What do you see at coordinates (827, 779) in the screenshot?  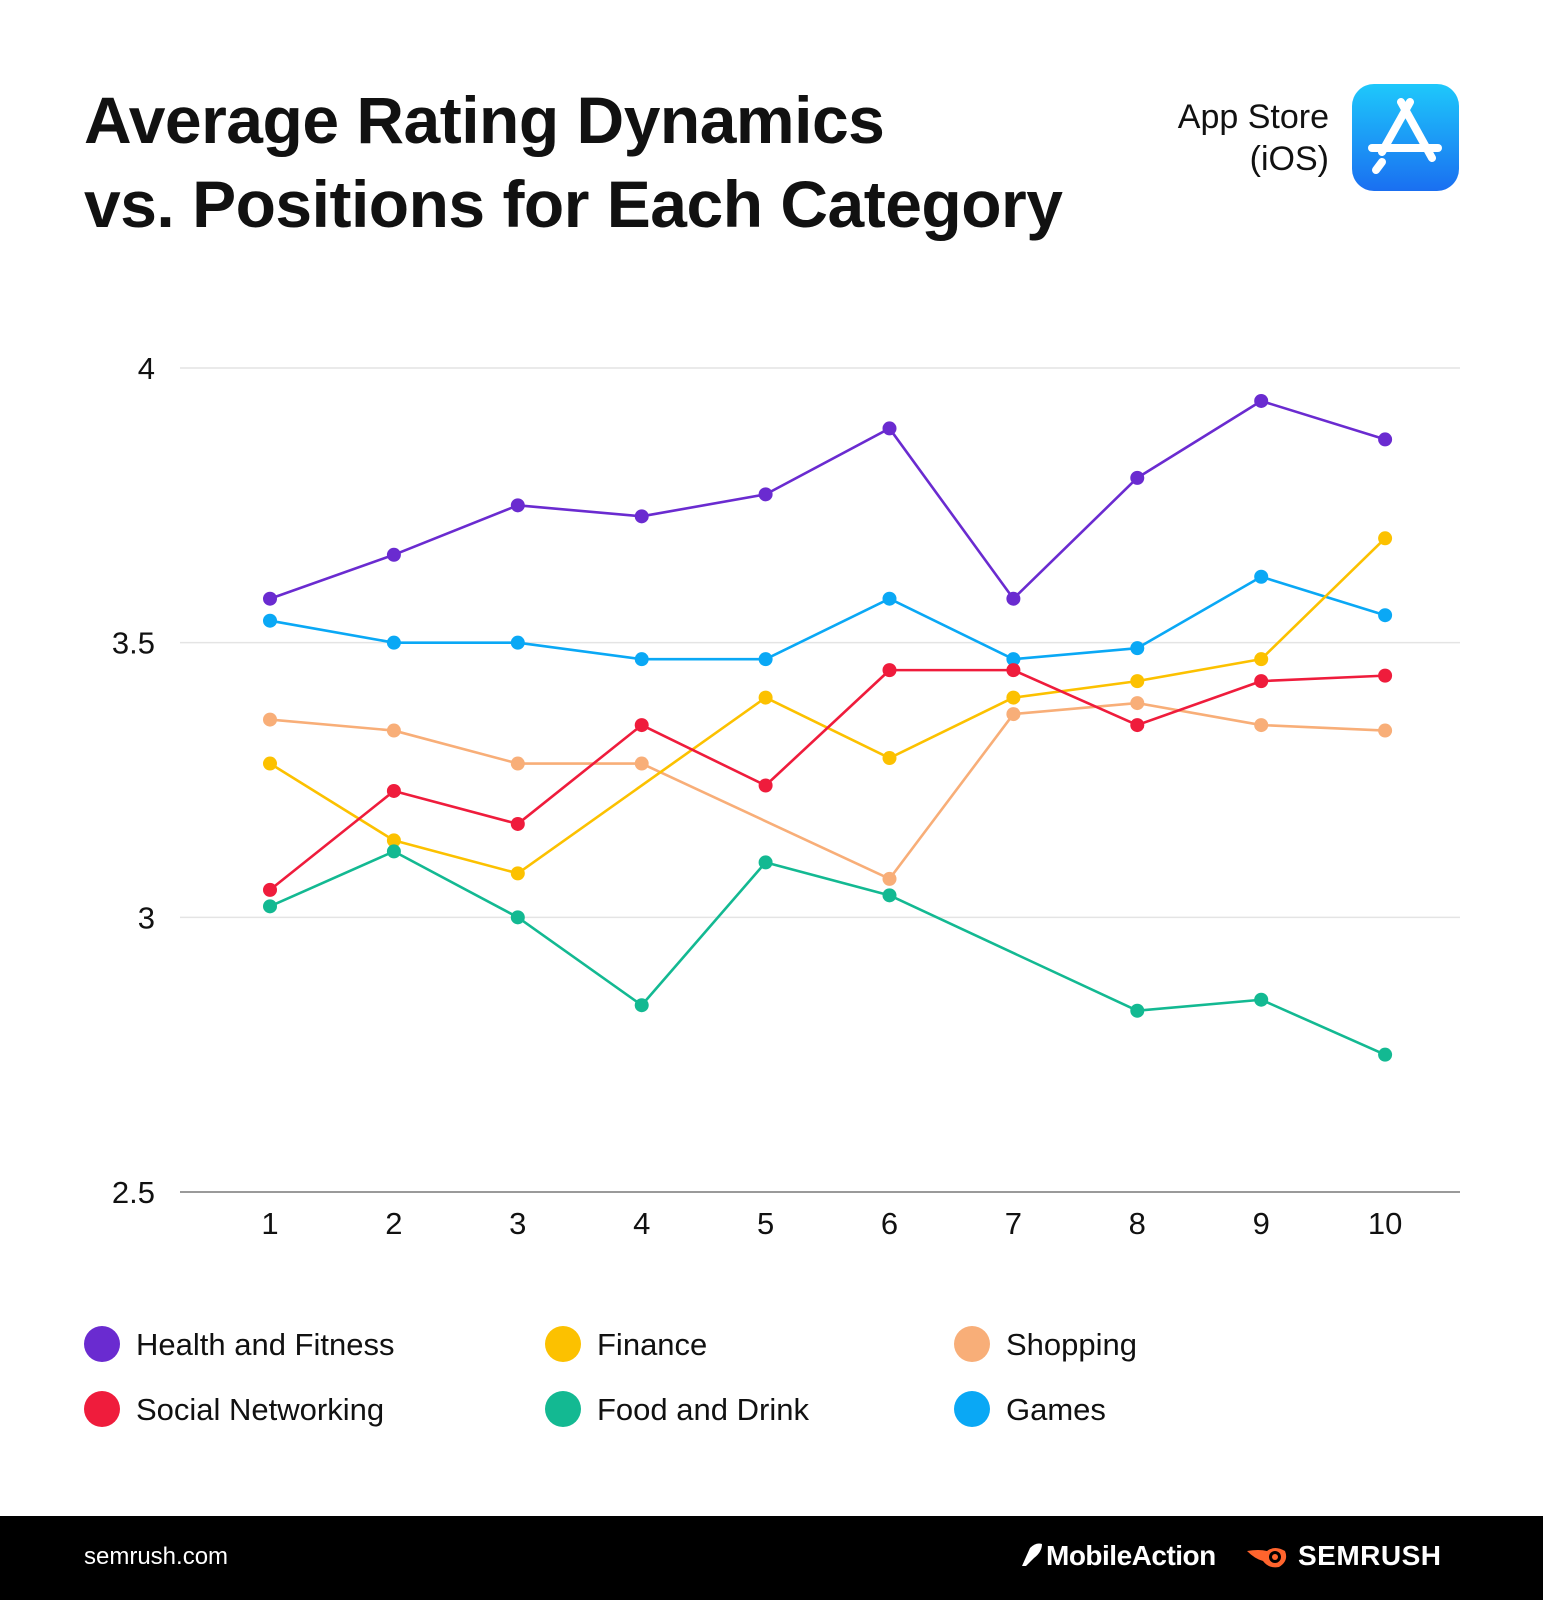 I see `series-line-social-networking` at bounding box center [827, 779].